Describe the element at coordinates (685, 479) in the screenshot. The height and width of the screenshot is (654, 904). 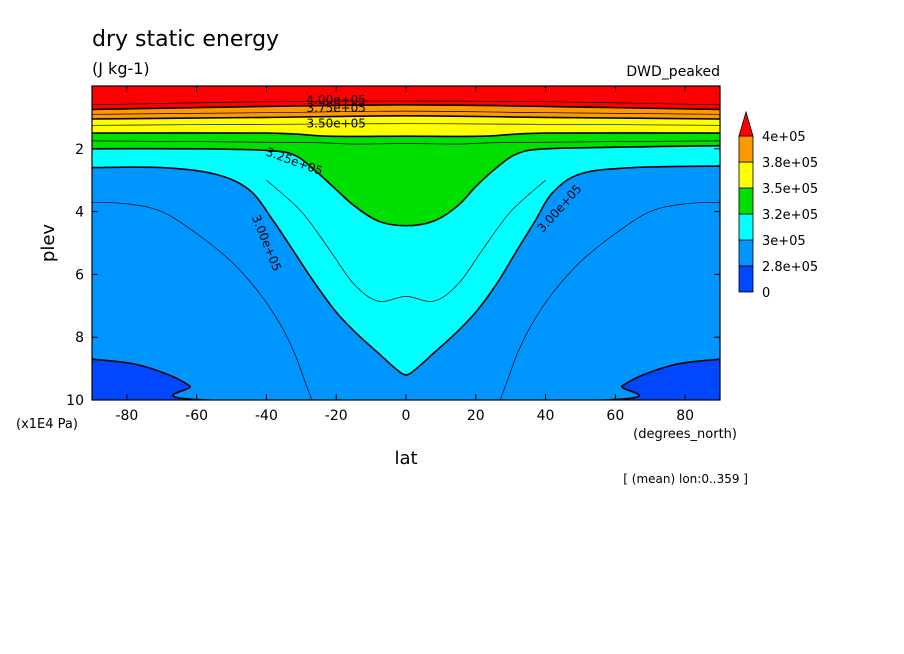
I see `footnote: [ (mean) lon:0..359 ]` at that location.